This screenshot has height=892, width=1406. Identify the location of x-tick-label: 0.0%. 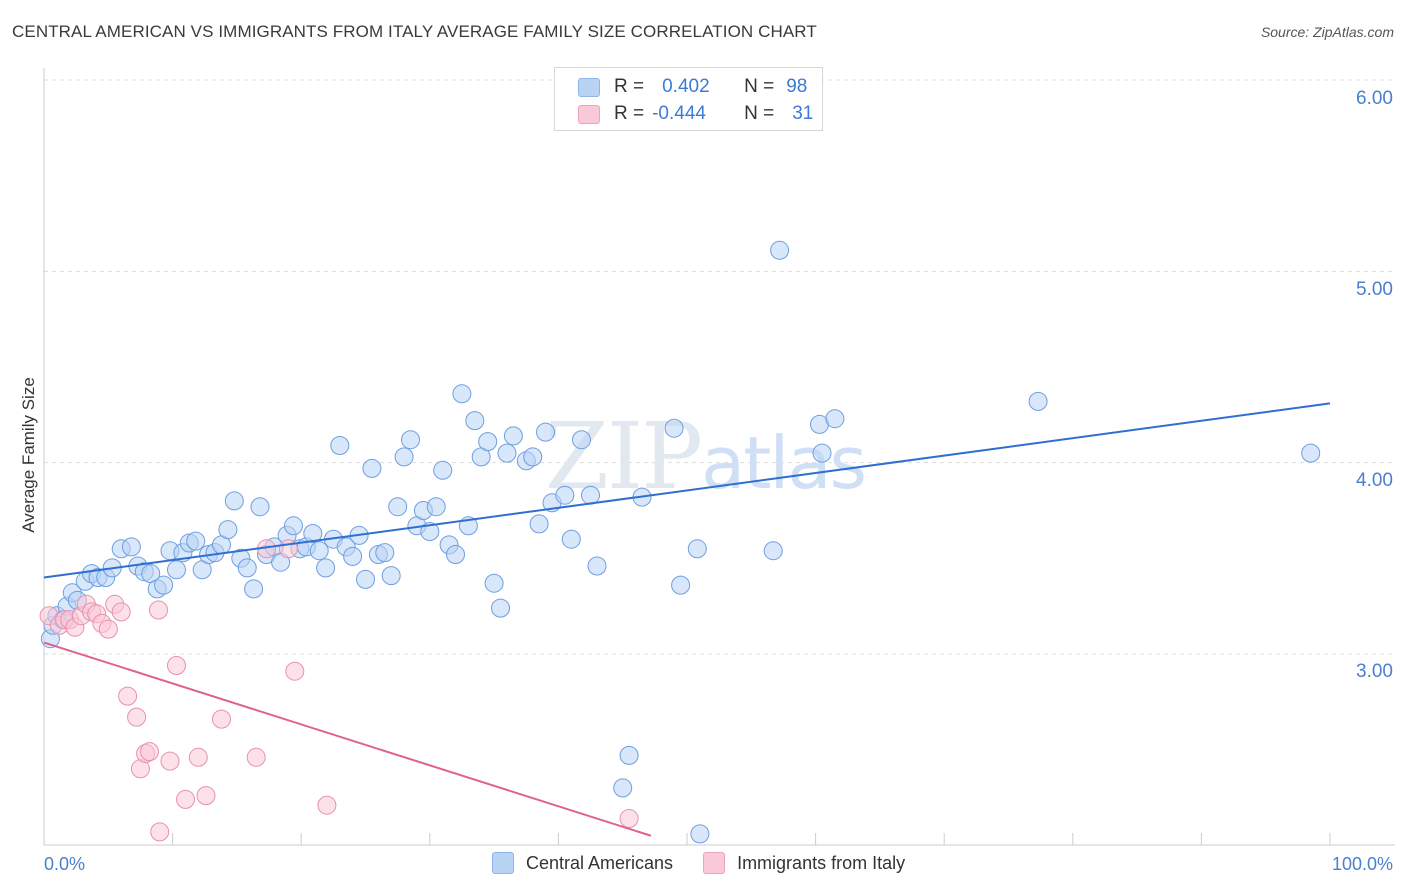
(64, 864).